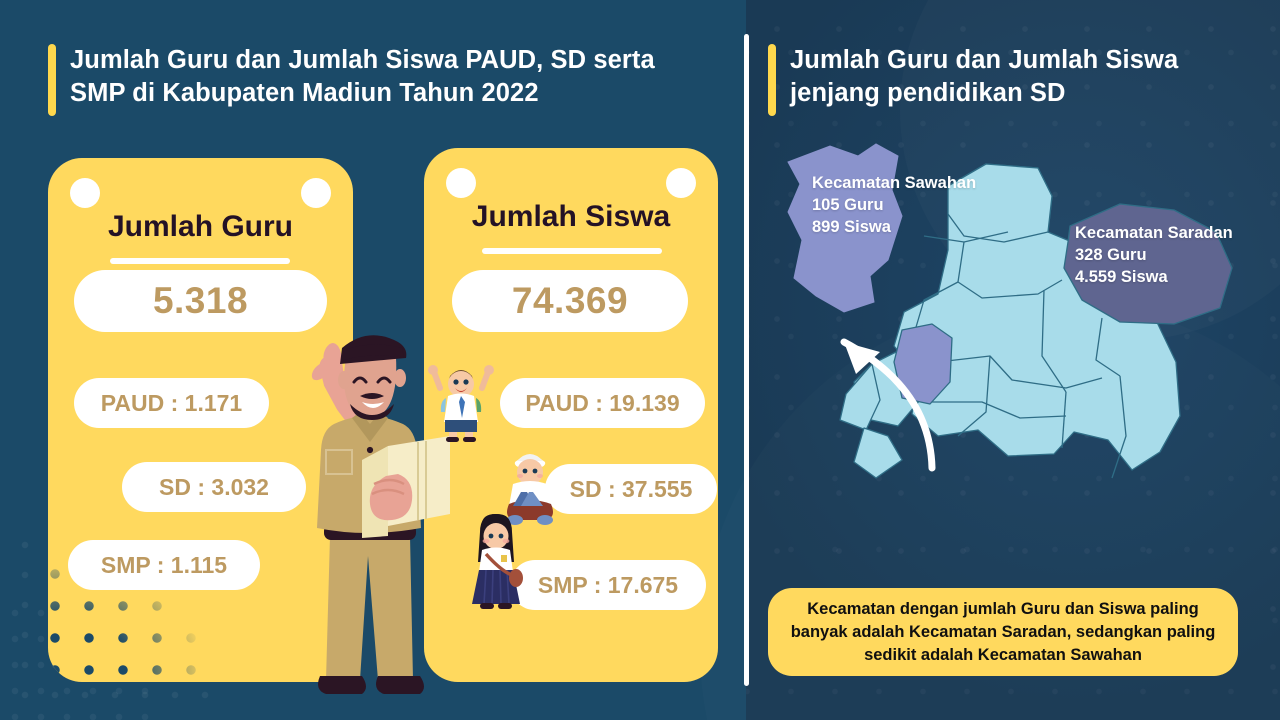  I want to click on card-guru-heading: Jumlah Guru, so click(200, 226).